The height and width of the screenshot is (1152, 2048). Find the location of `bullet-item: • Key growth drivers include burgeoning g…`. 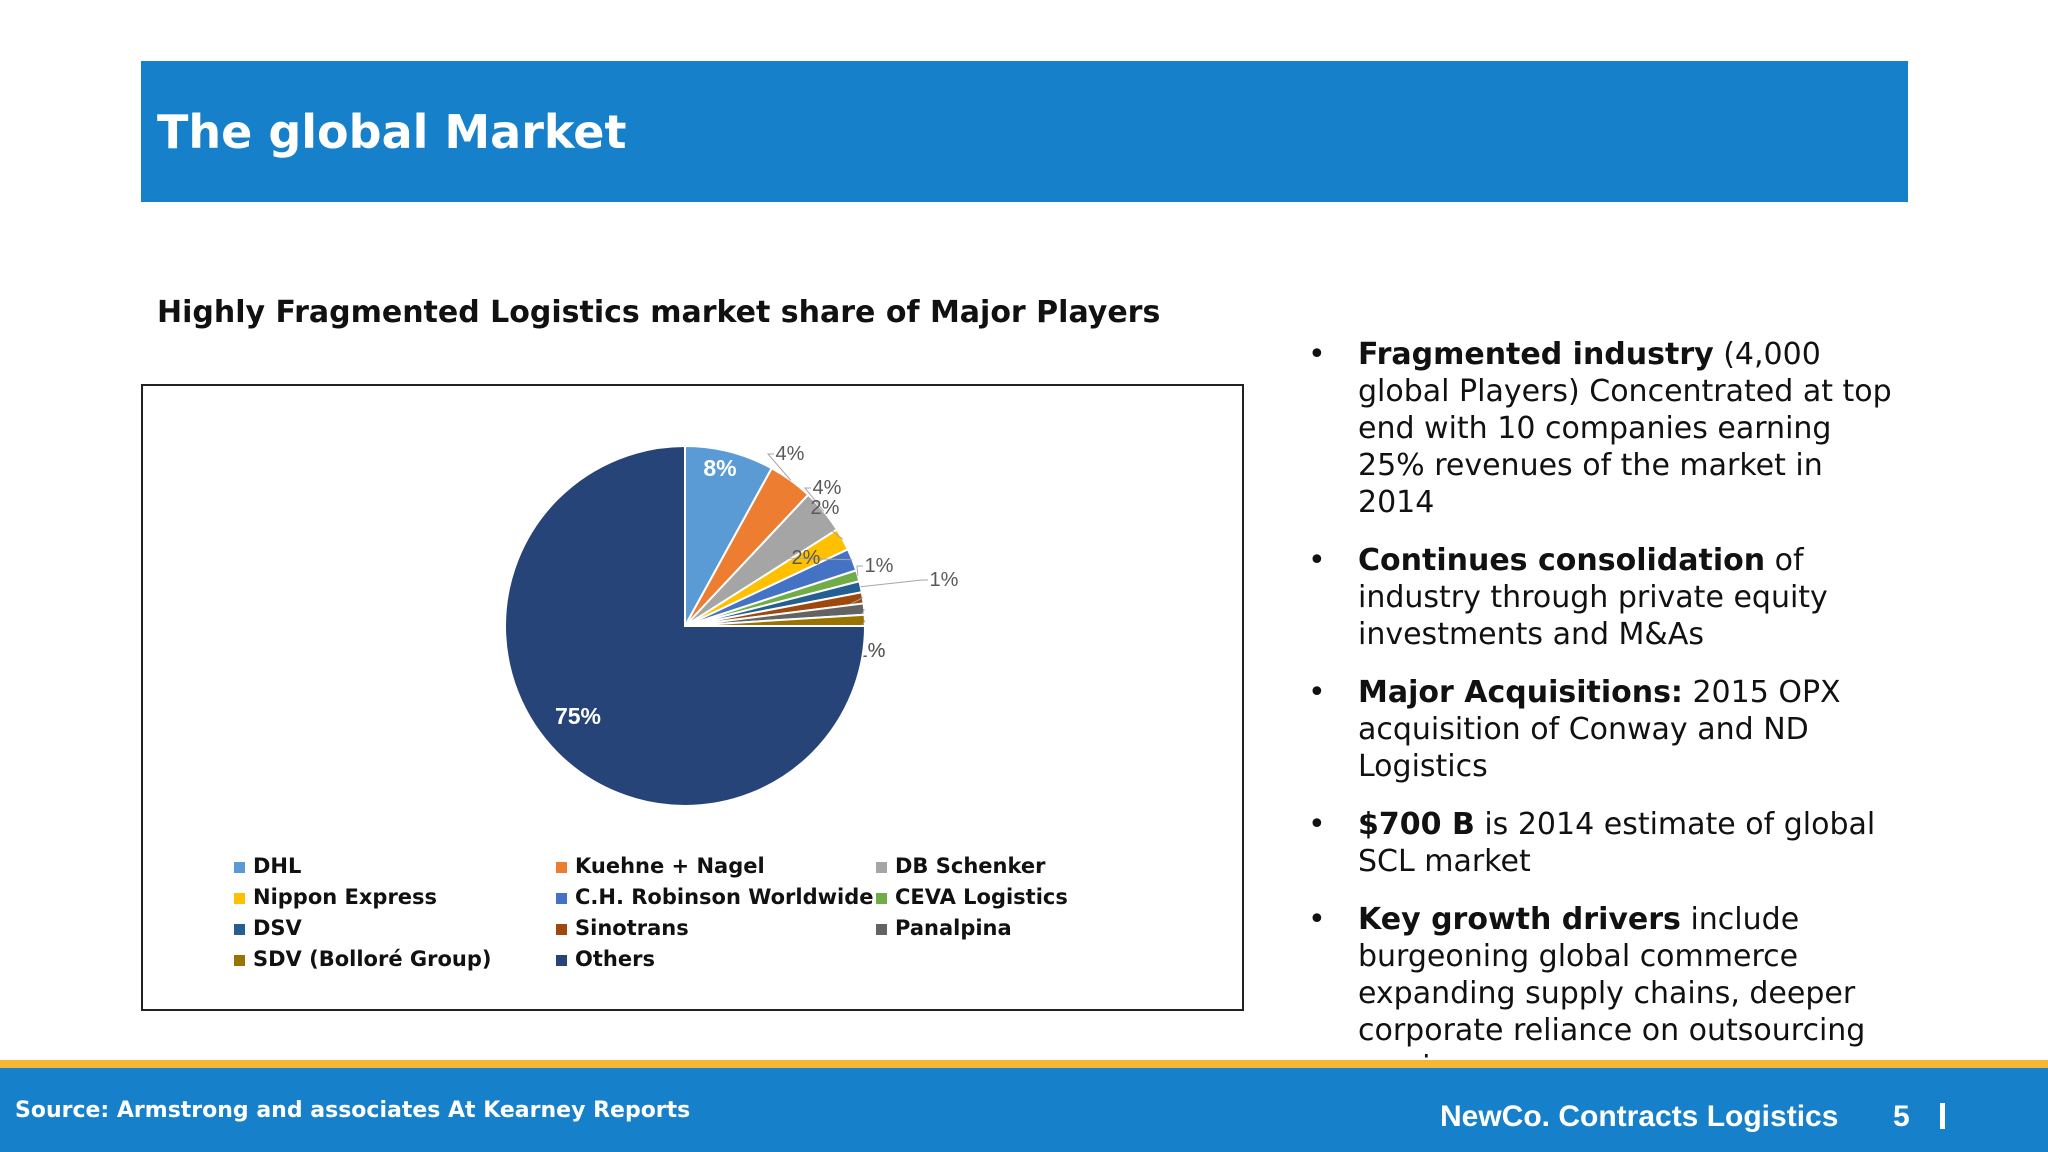

bullet-item: • Key growth drivers include burgeoning g… is located at coordinates (1587, 993).